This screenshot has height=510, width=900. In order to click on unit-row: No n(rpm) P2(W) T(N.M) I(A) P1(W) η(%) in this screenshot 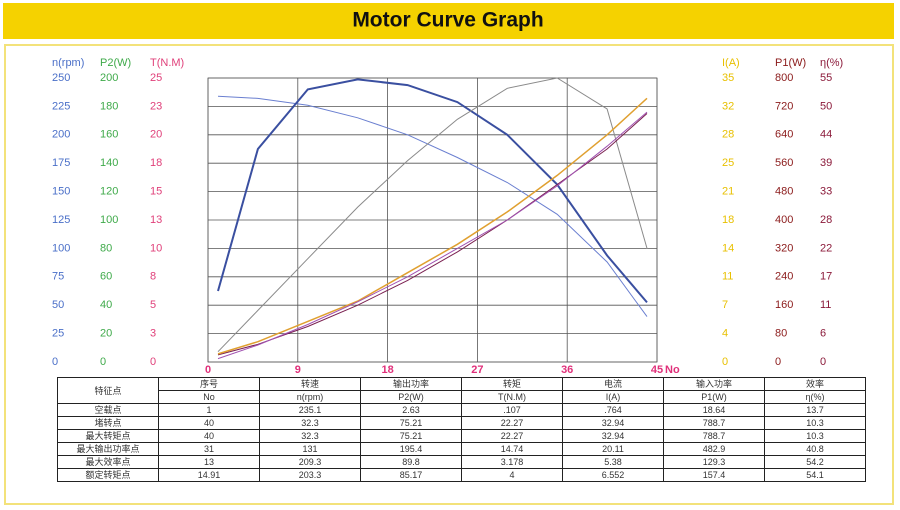, I will do `click(462, 397)`.